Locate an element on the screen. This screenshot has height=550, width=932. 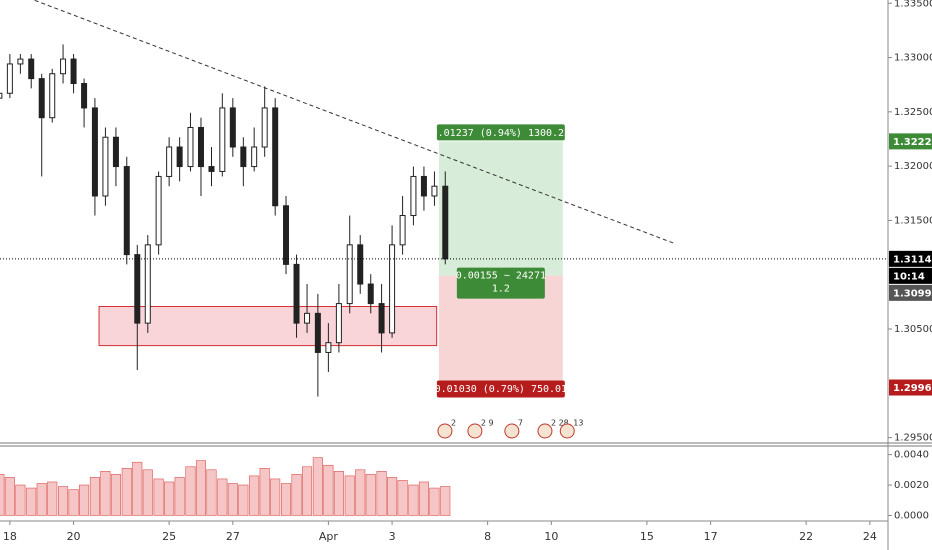
y-tick-label: 0.0040 is located at coordinates (911, 455).